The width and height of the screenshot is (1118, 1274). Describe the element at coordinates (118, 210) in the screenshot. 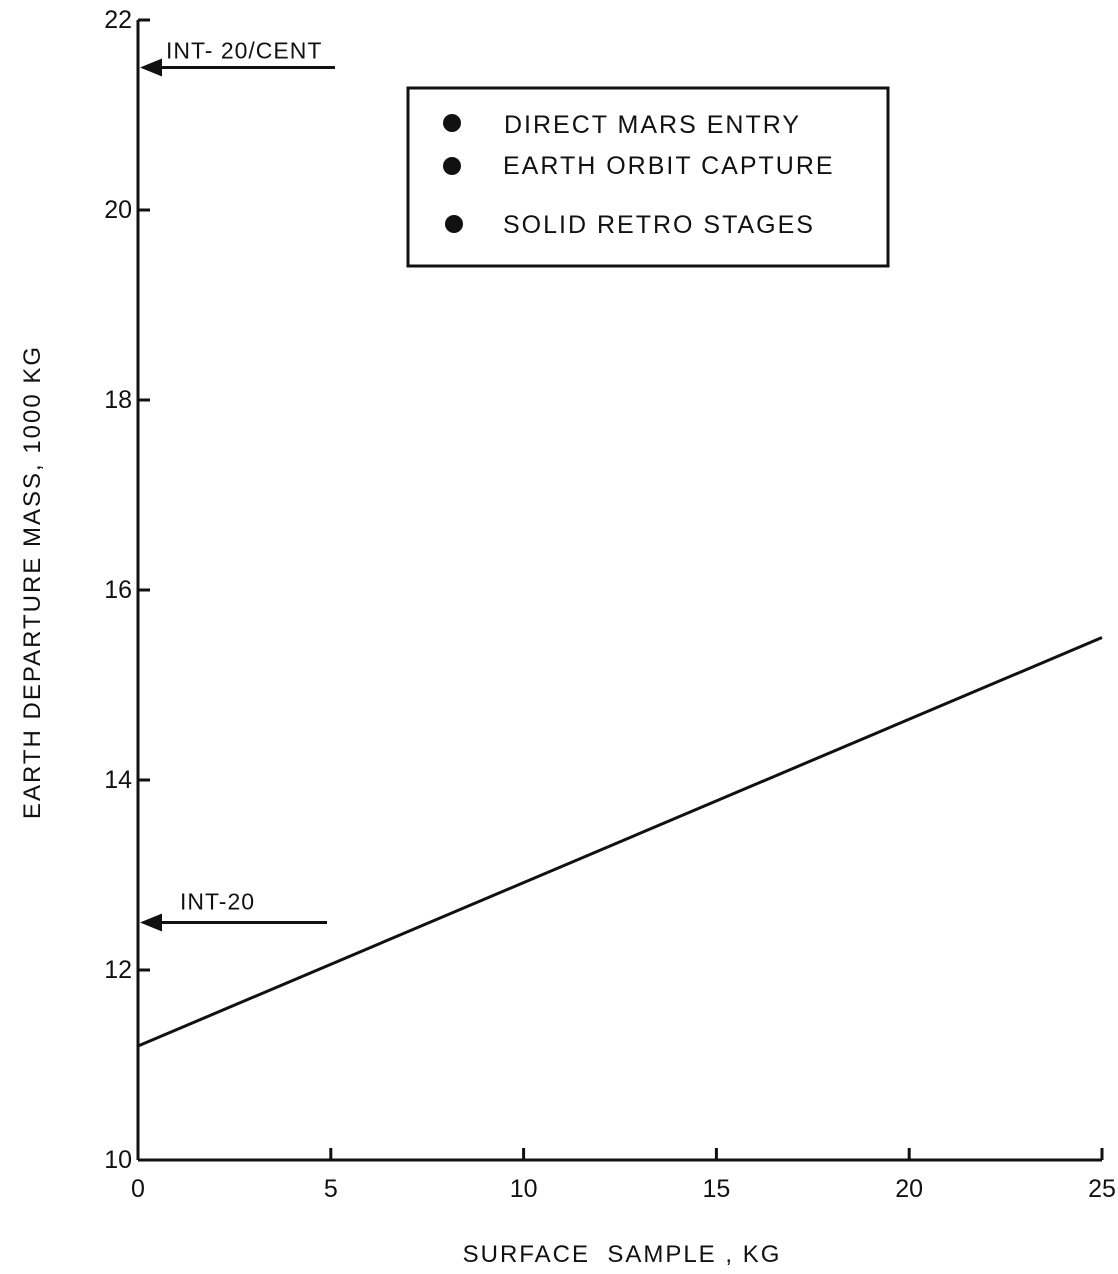

I see `y-tick-label-20: 20` at that location.